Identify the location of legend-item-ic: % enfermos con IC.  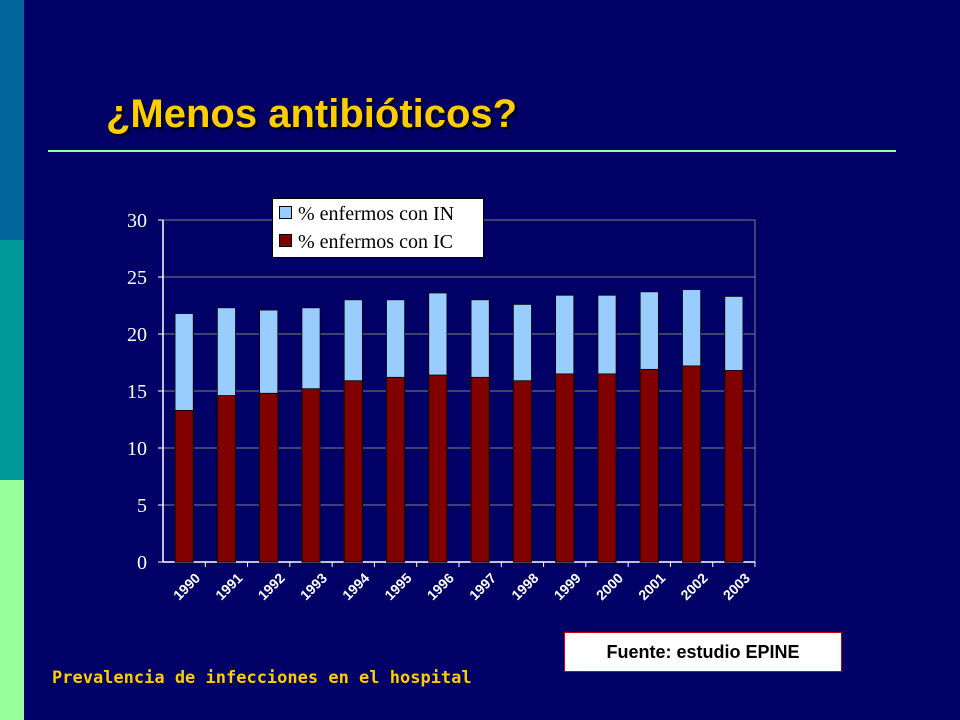
(366, 242).